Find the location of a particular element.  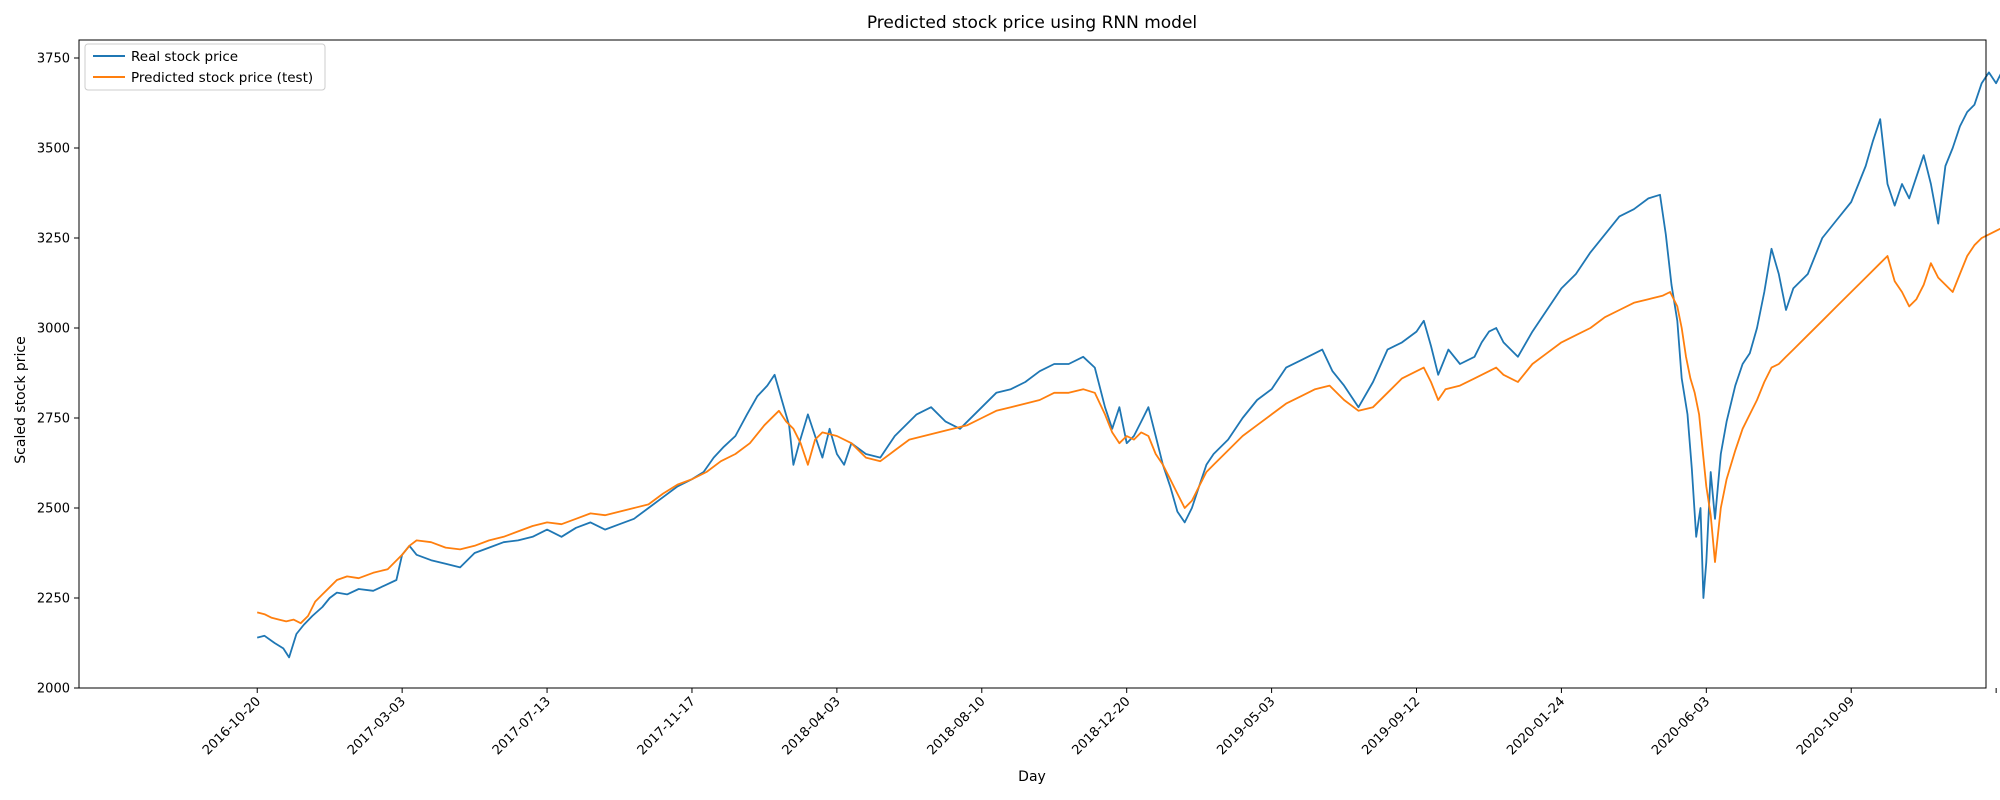

legend-label-predicted: Predicted stock price (test) is located at coordinates (222, 78).